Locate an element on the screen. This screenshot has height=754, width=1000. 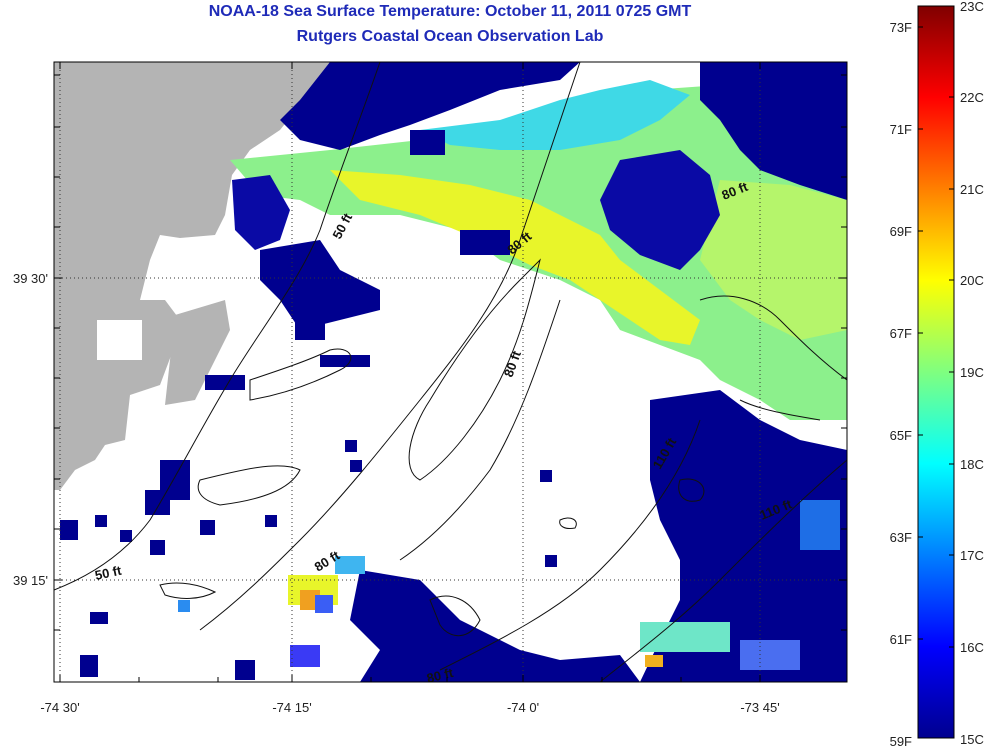
colorbar-f-label: 65F is located at coordinates (901, 435).